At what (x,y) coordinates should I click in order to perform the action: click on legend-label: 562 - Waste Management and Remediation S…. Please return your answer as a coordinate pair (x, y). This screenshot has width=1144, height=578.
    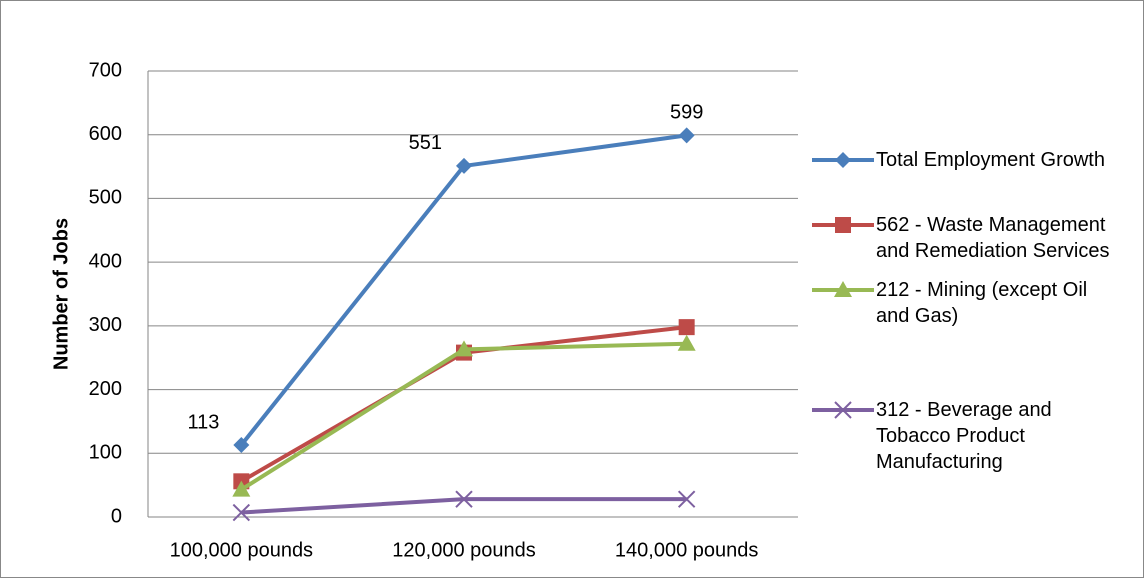
    Looking at the image, I should click on (993, 238).